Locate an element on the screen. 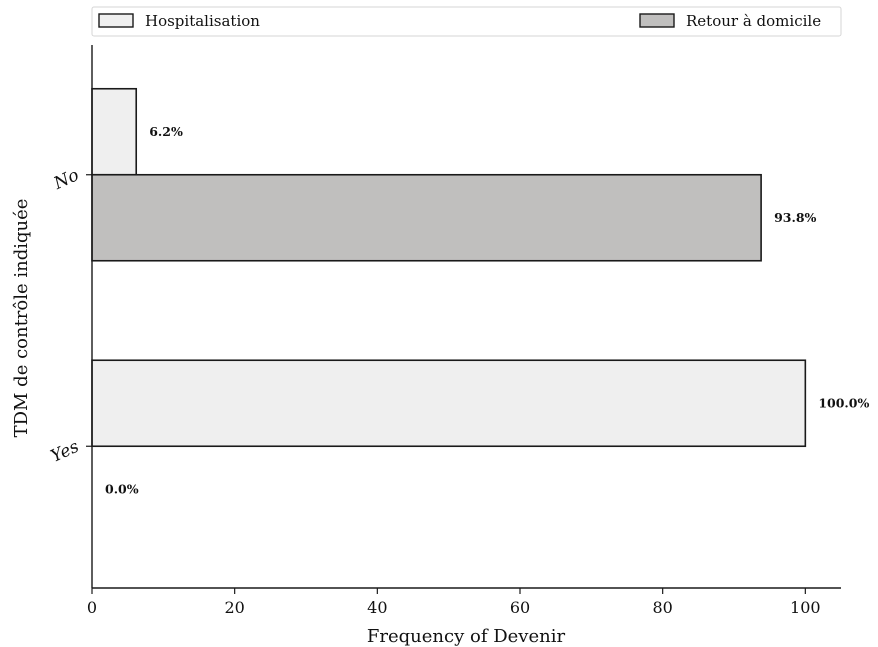 Image resolution: width=878 pixels, height=647 pixels. x-tick-label: 80 is located at coordinates (662, 607).